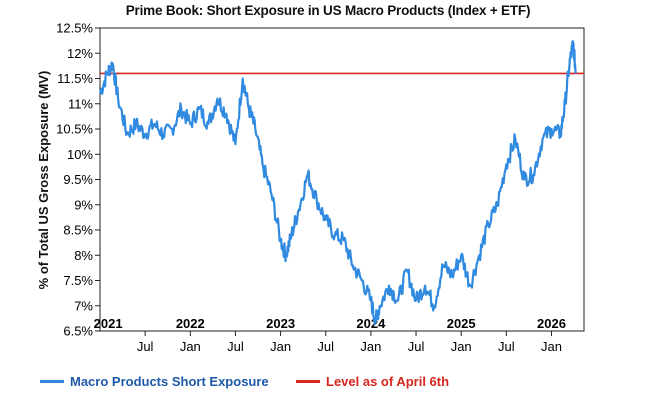 The width and height of the screenshot is (656, 403). What do you see at coordinates (74, 28) in the screenshot?
I see `y-tick-label: 12.5%` at bounding box center [74, 28].